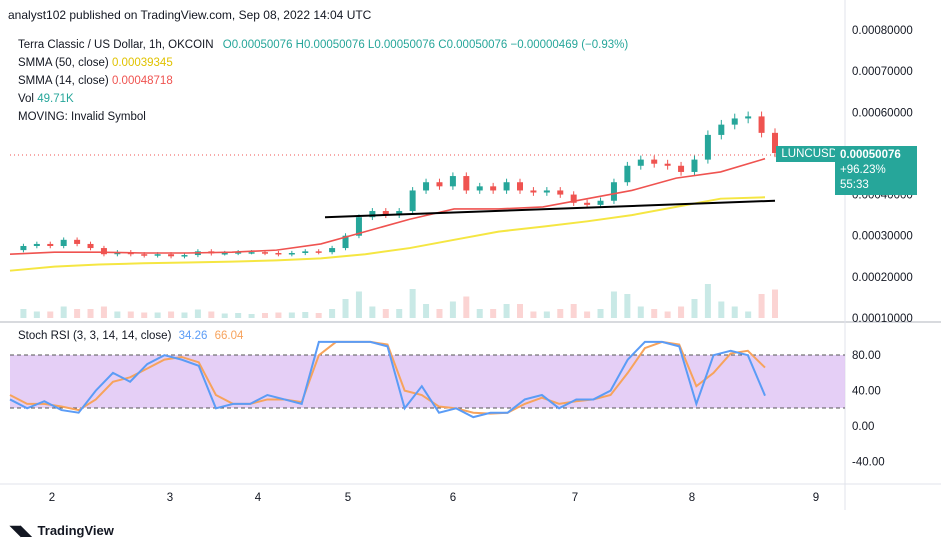 The image size is (941, 548). Describe the element at coordinates (258, 498) in the screenshot. I see `time-tick-label: 4` at that location.